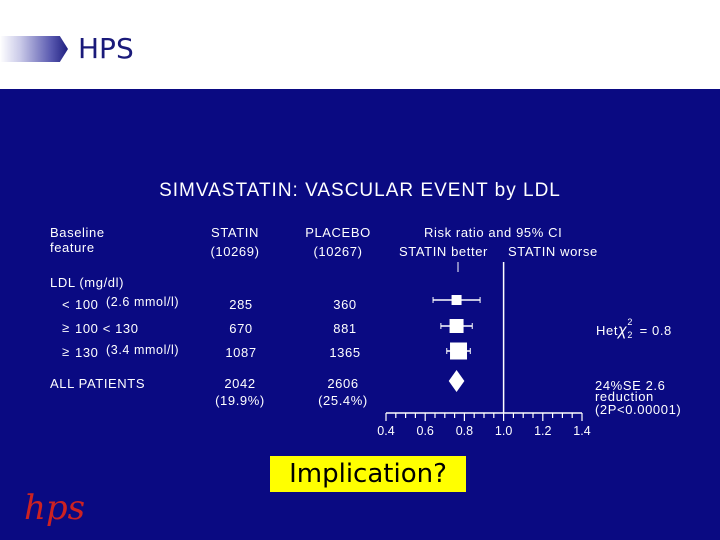 This screenshot has width=720, height=540. What do you see at coordinates (630, 322) in the screenshot?
I see `het-superscript: 2` at bounding box center [630, 322].